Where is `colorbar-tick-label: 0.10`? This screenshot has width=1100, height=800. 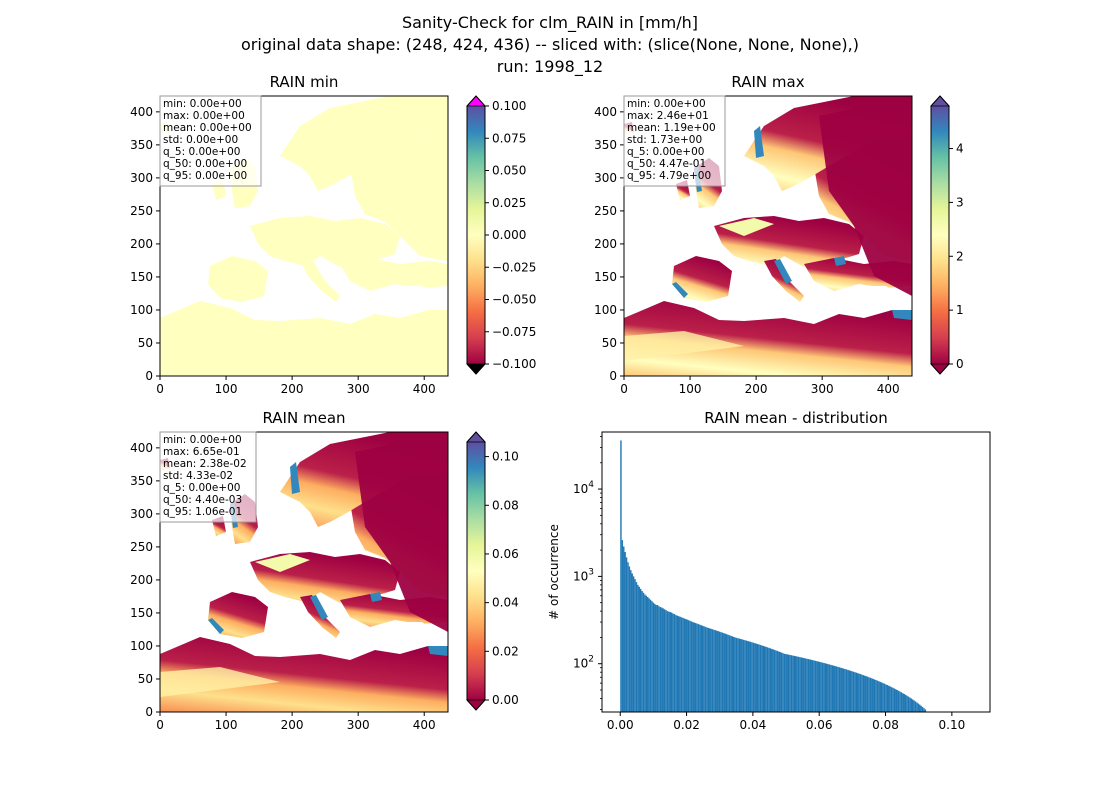 colorbar-tick-label: 0.10 is located at coordinates (505, 457).